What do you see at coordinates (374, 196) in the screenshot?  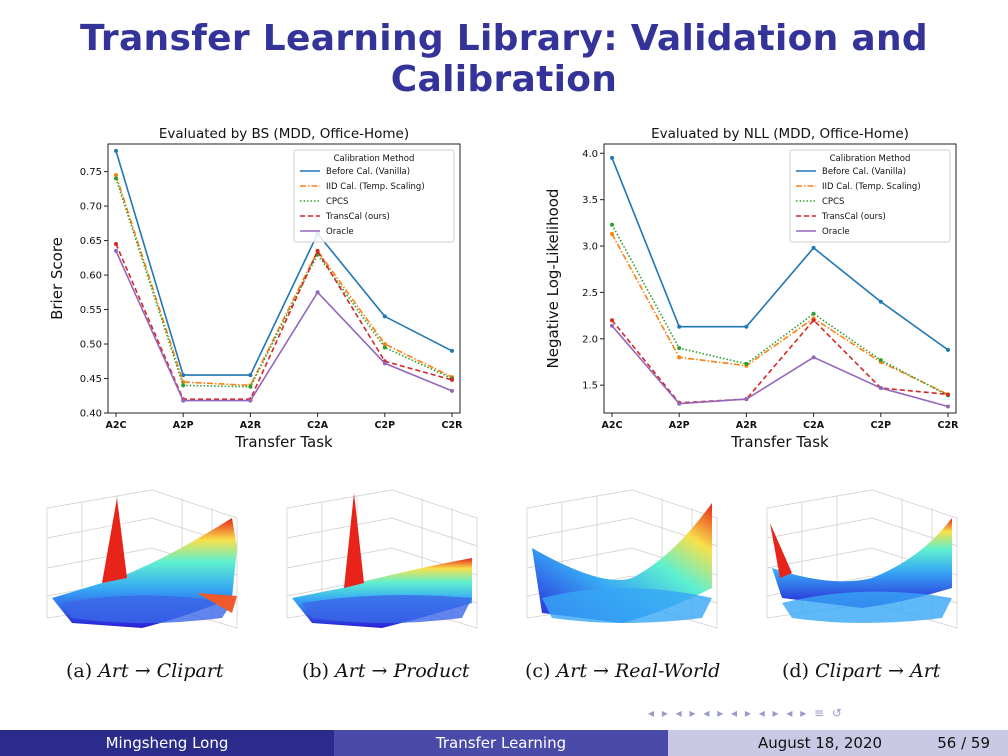 I see `legend` at bounding box center [374, 196].